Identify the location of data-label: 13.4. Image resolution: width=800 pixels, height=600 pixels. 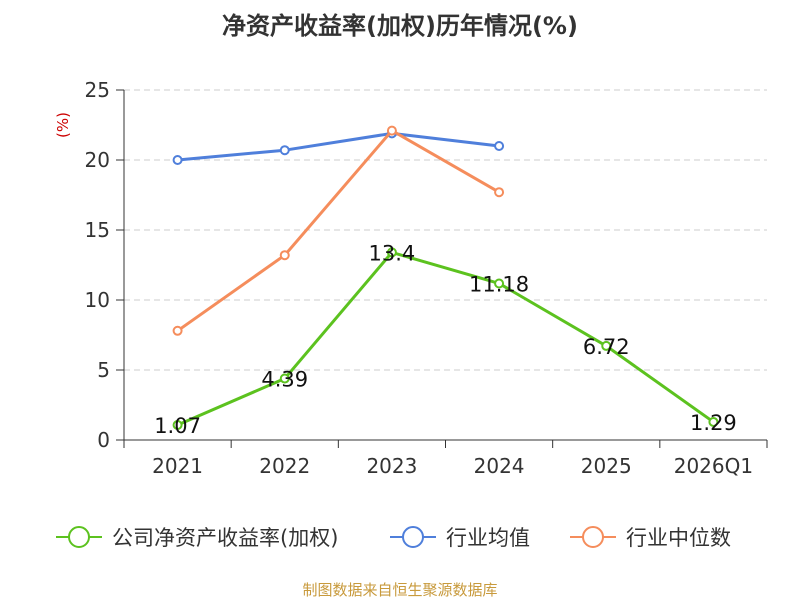
(392, 253).